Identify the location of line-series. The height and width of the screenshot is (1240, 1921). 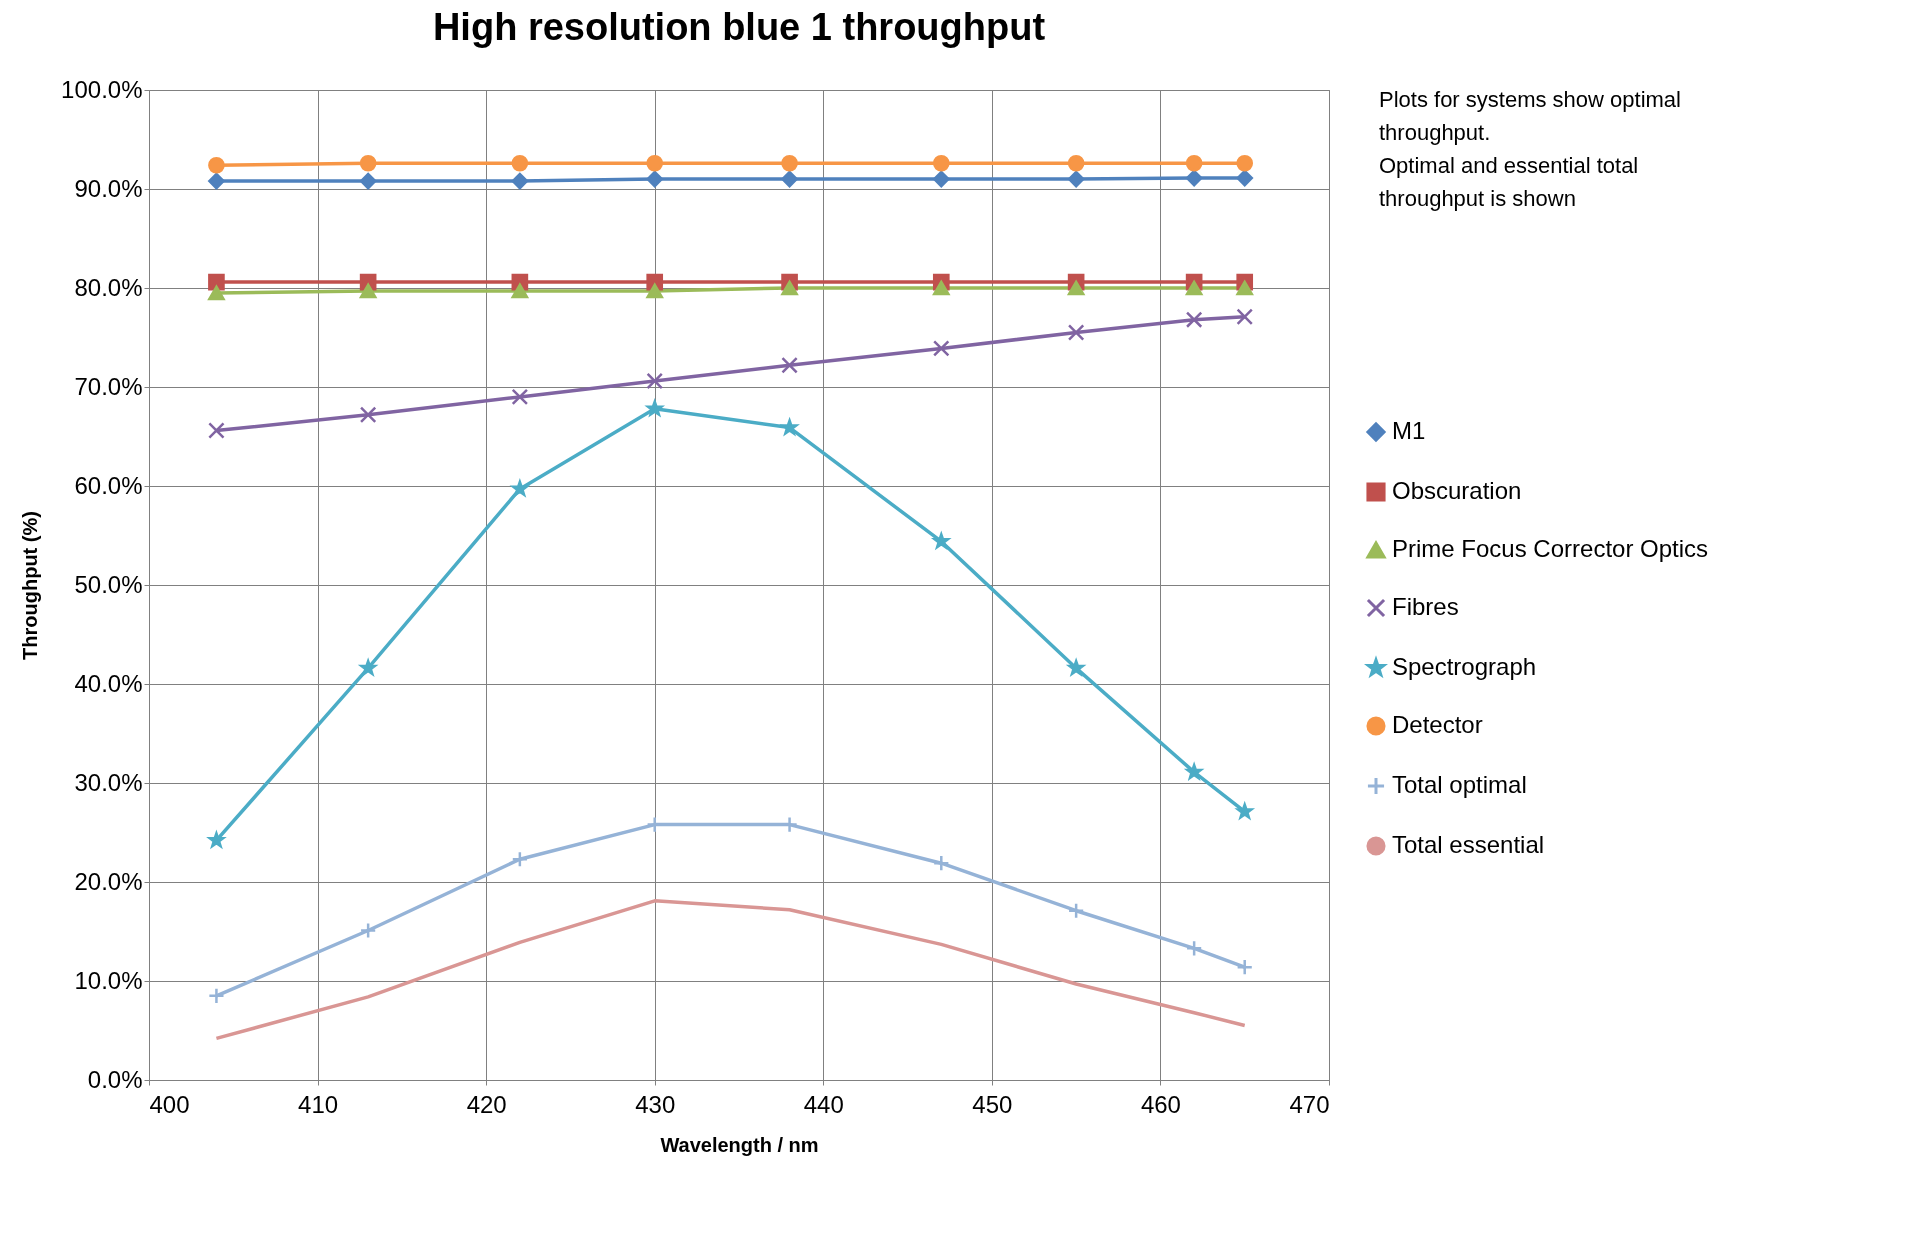
(730, 970).